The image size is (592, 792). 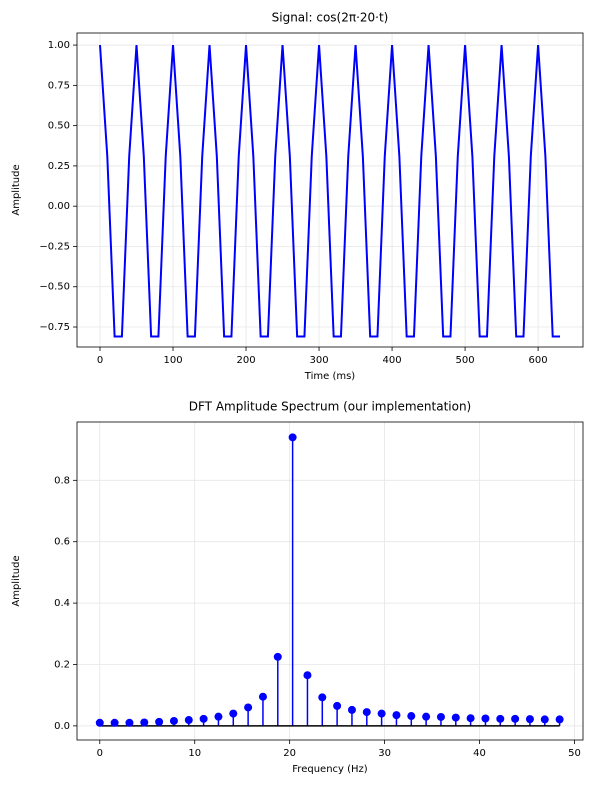 I want to click on x-axis-label: Frequency (Hz), so click(x=330, y=769).